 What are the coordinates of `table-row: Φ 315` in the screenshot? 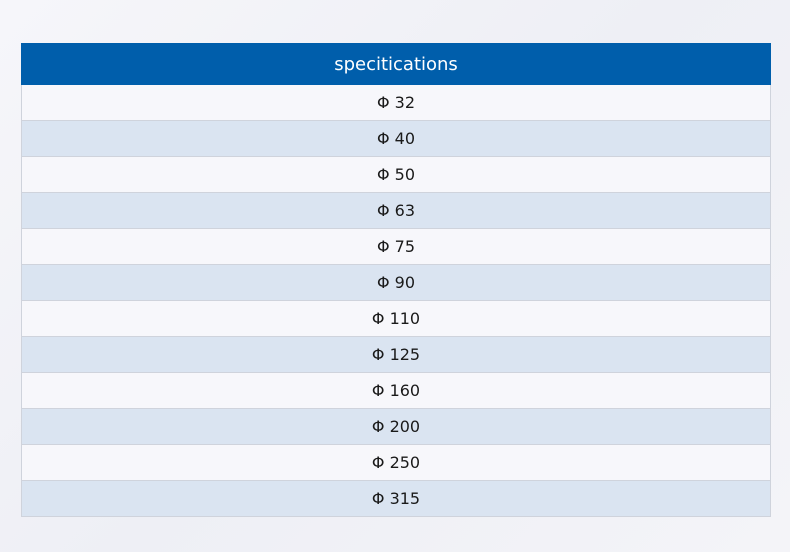 It's located at (396, 498).